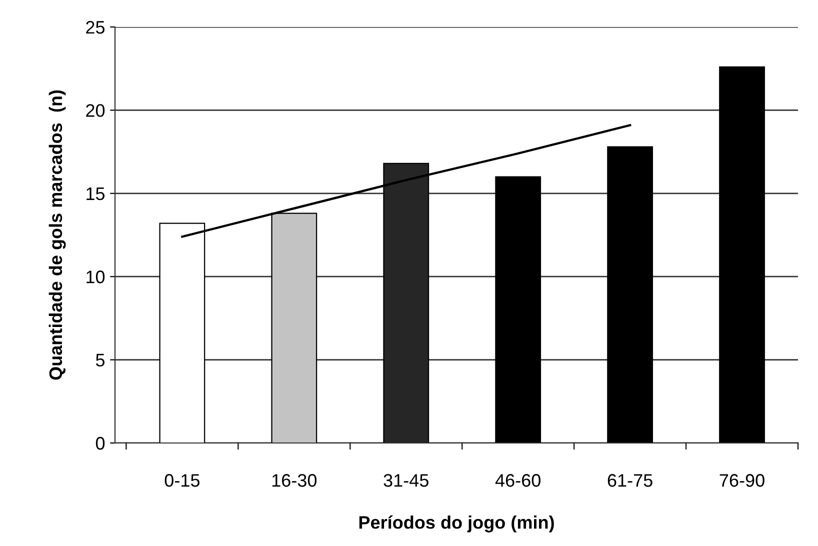 This screenshot has height=546, width=818. Describe the element at coordinates (100, 443) in the screenshot. I see `y-tick-label: 0` at that location.